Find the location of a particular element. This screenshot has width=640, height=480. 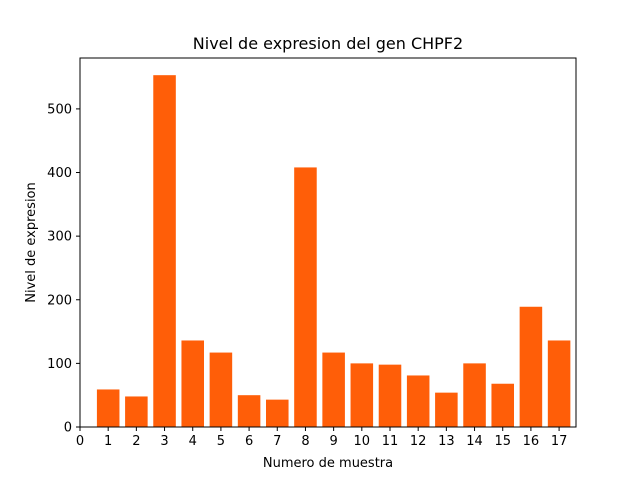

chart-title: Nivel de expresion del gen CHPF2 is located at coordinates (328, 43).